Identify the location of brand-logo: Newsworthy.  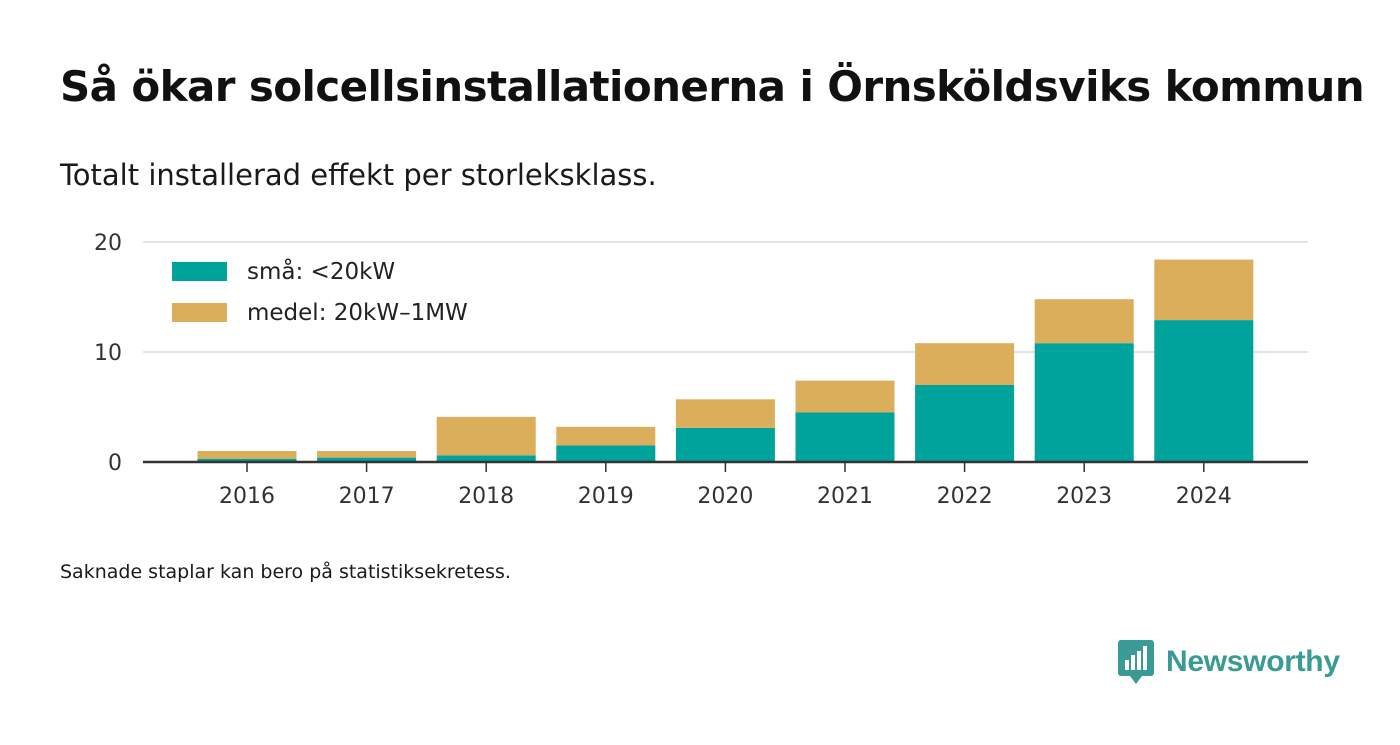
(1229, 662).